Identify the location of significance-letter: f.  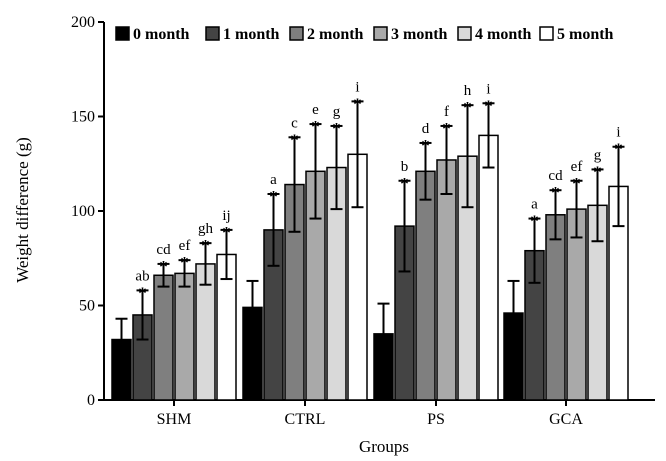
(446, 112).